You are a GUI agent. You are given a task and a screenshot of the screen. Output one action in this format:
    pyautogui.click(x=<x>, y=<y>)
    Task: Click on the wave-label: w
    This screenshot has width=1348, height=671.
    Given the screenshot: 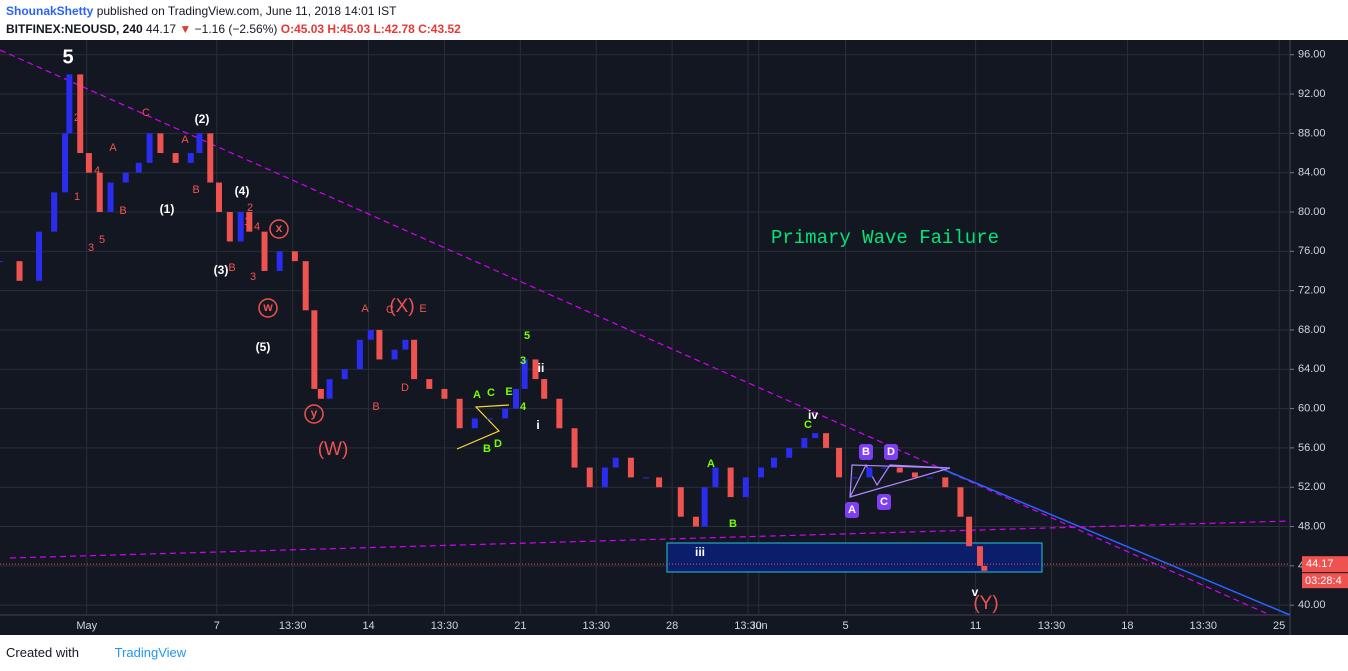 What is the action you would take?
    pyautogui.click(x=267, y=307)
    